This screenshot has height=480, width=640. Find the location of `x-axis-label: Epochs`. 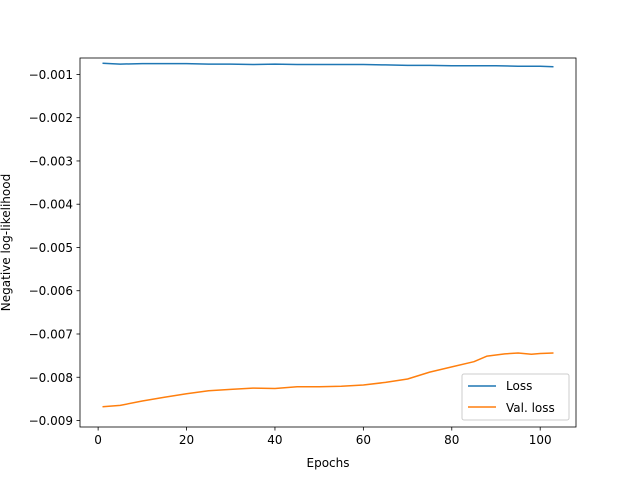

x-axis-label: Epochs is located at coordinates (328, 463).